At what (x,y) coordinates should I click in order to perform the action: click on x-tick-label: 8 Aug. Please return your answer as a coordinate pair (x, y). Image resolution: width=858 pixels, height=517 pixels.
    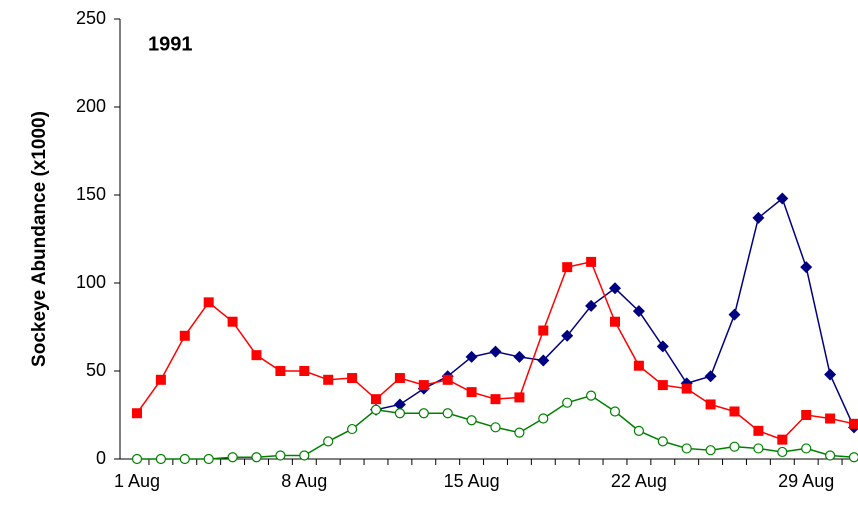
    Looking at the image, I should click on (304, 481).